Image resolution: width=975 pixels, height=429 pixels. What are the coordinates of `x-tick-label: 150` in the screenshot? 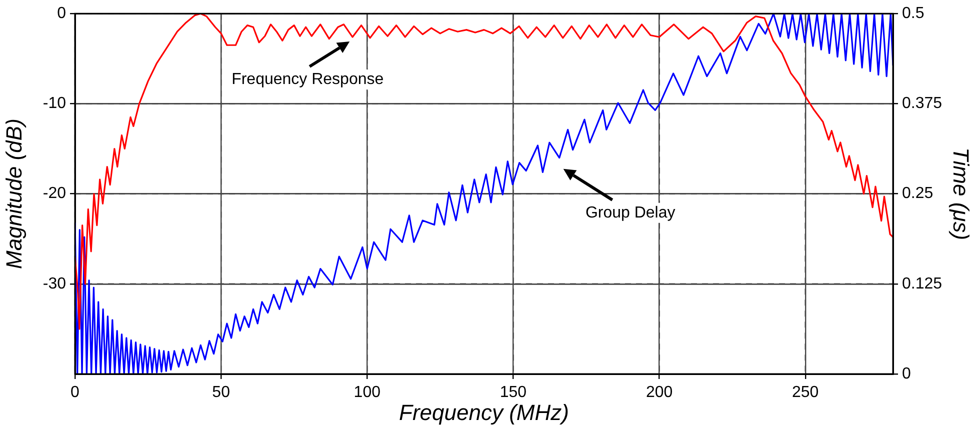 It's located at (513, 393).